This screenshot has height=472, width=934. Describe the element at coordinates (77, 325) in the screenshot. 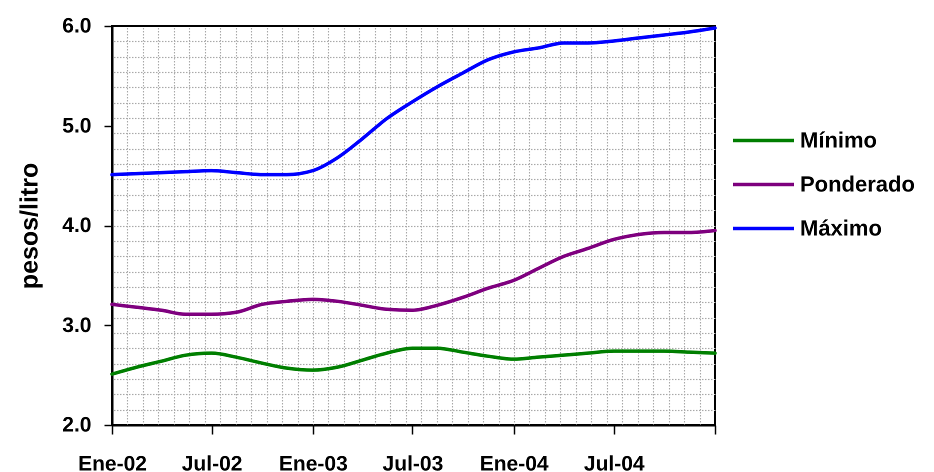

I see `y-tick-label: 3.0` at that location.